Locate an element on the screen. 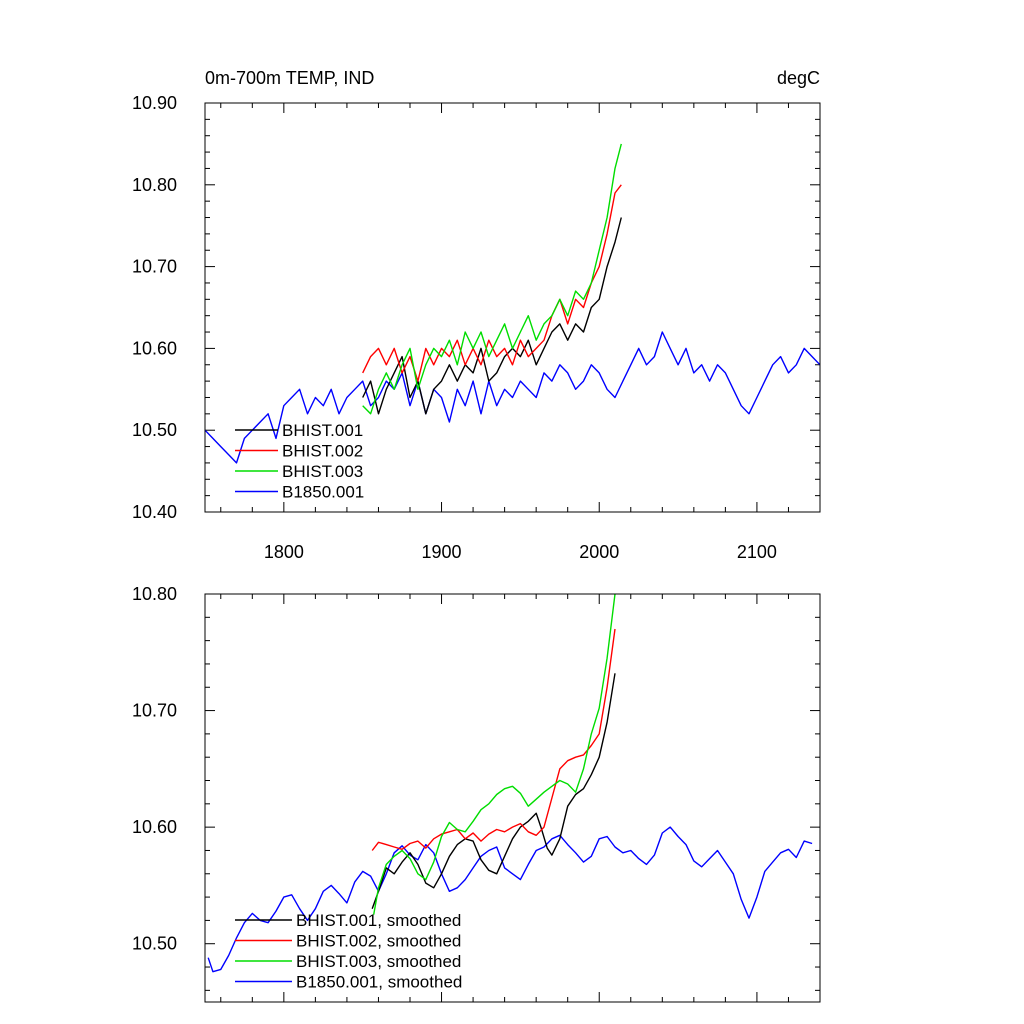  series-line-b1850-001-smoothed is located at coordinates (510, 899).